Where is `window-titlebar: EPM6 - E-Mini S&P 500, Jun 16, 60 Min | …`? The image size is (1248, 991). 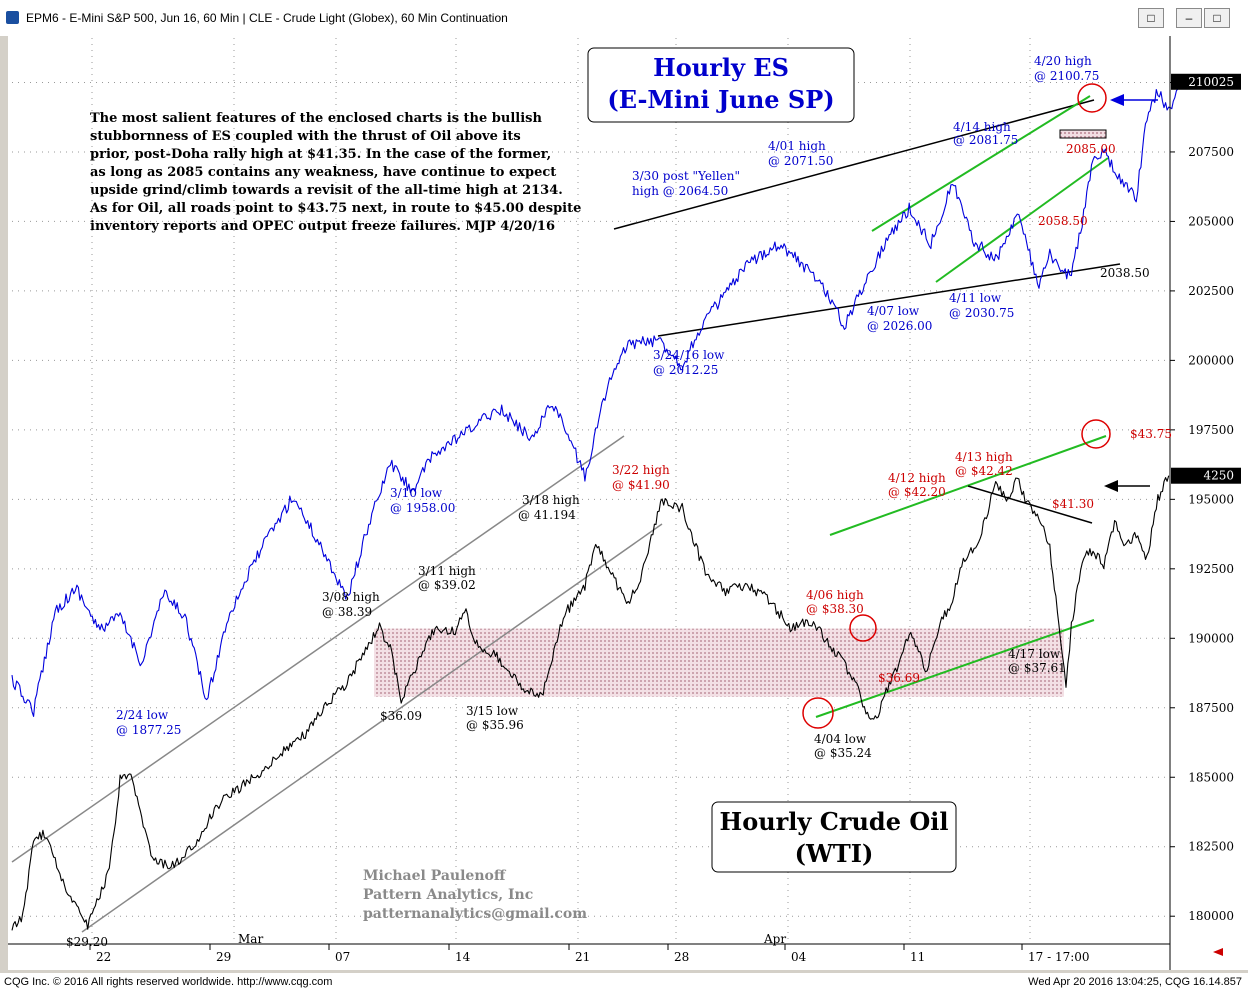
window-titlebar: EPM6 - E-Mini S&P 500, Jun 16, 60 Min | … is located at coordinates (624, 18).